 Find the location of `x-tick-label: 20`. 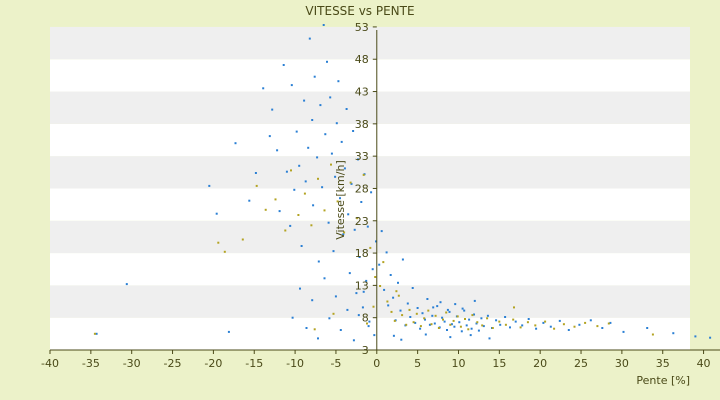

x-tick-label: 20 is located at coordinates (540, 363).